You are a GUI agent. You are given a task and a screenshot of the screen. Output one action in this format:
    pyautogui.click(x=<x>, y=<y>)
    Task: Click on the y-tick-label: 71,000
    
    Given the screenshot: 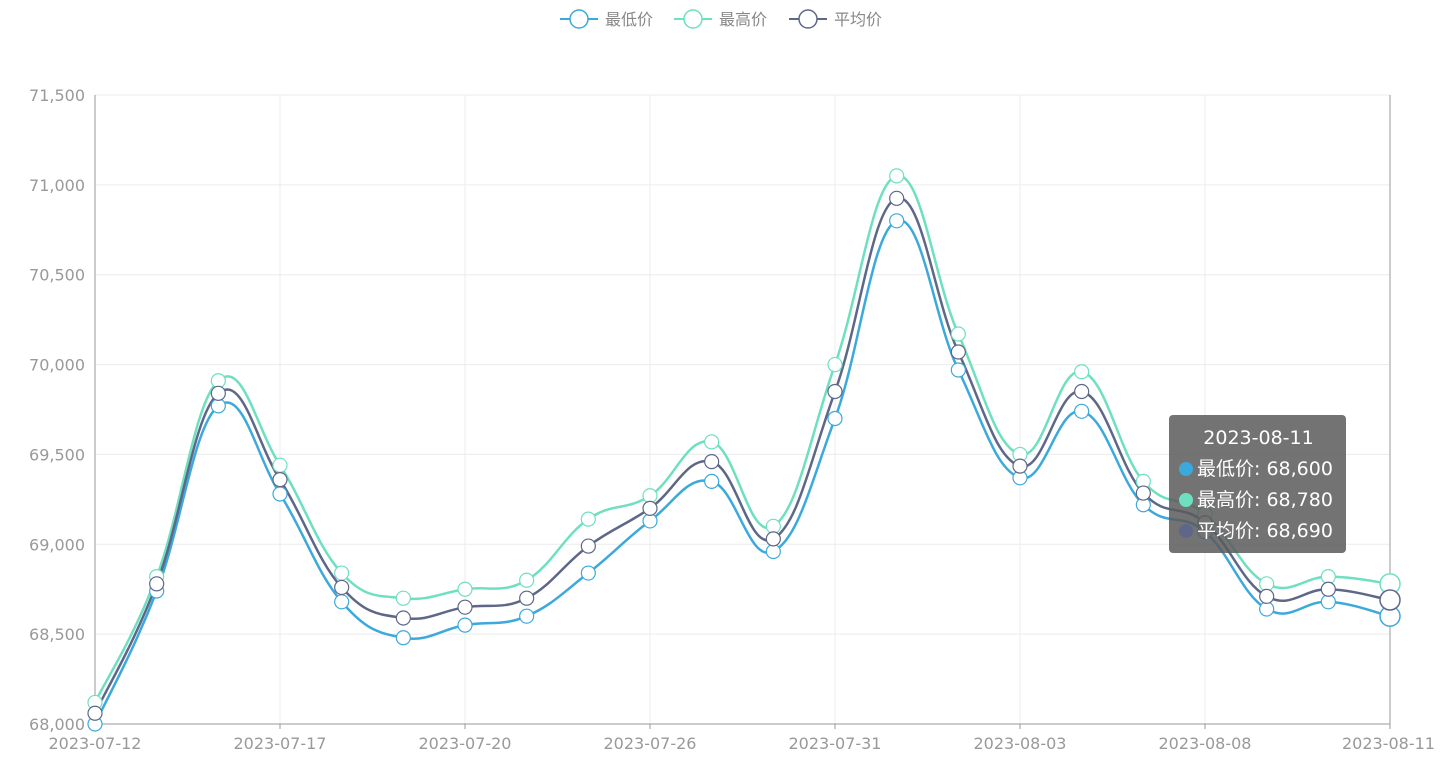 What is the action you would take?
    pyautogui.click(x=57, y=185)
    